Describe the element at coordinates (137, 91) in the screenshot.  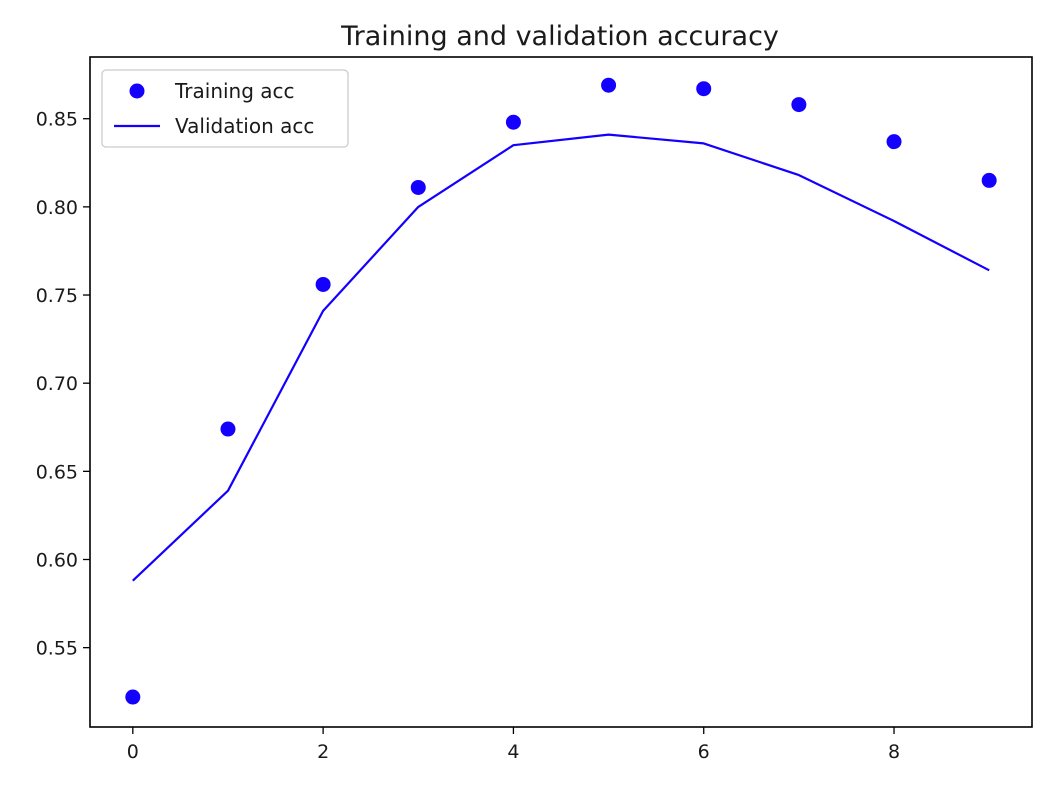
I see `legend-marker-training` at that location.